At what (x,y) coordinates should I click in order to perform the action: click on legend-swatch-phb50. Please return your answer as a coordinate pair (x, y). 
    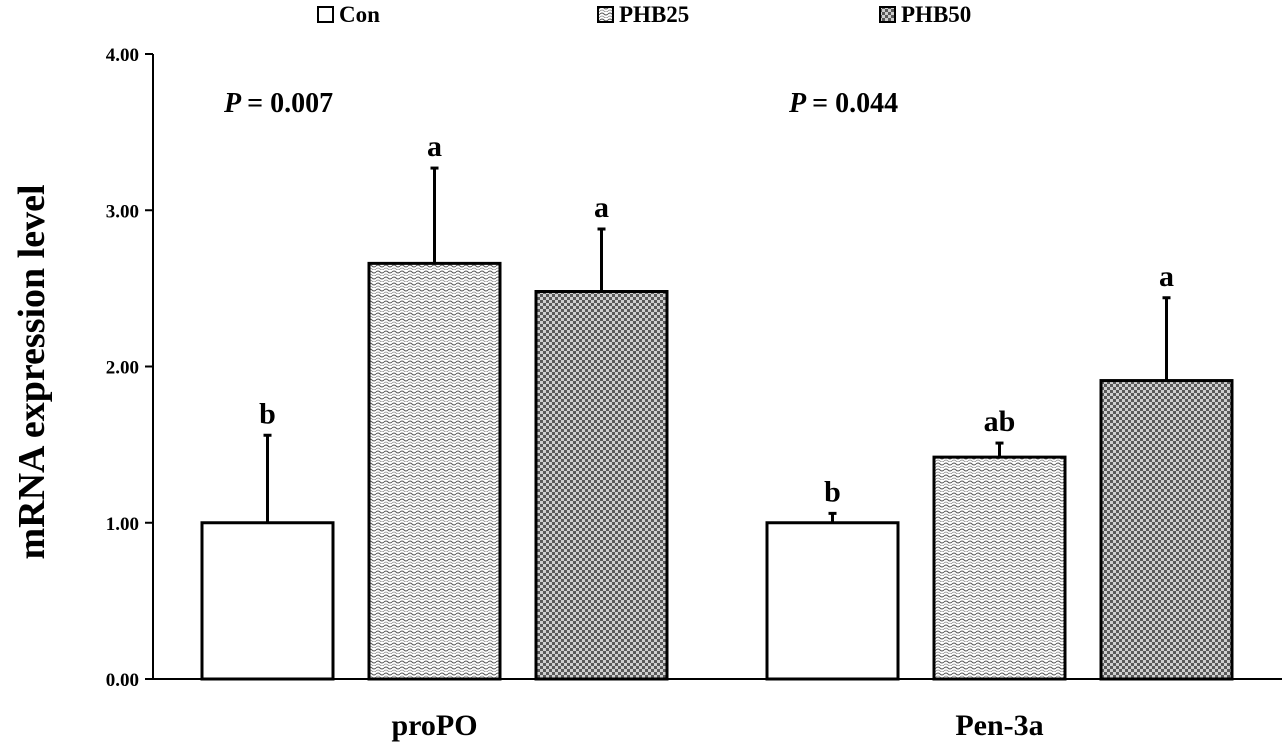
    Looking at the image, I should click on (887, 14).